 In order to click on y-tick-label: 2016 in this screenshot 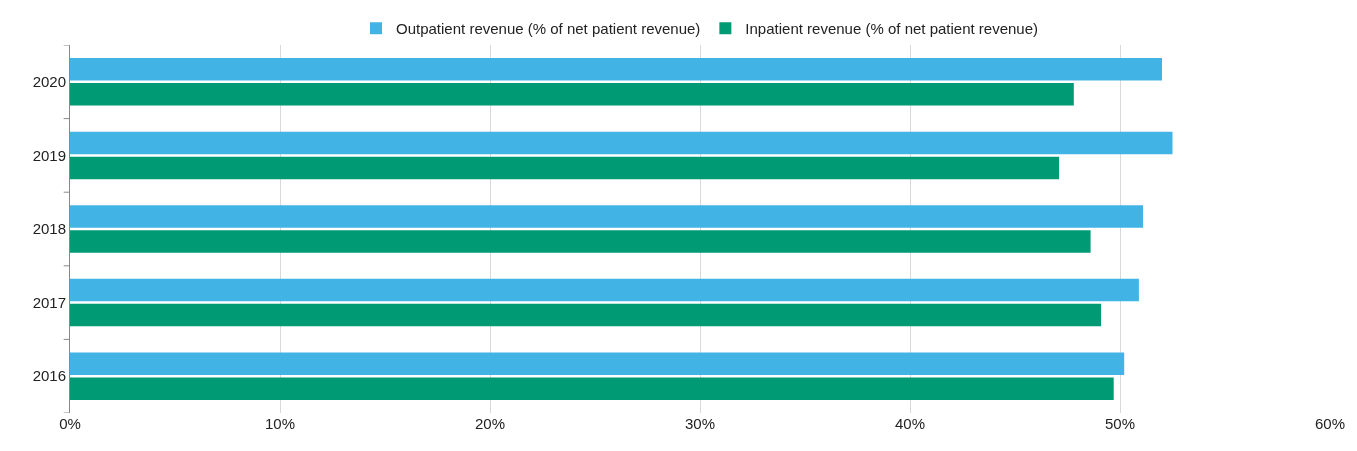, I will do `click(49, 376)`.